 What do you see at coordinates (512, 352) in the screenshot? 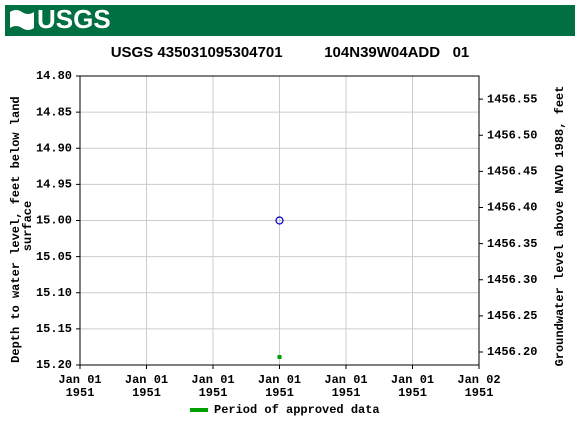
I see `y2-tick-label: 1456.20` at bounding box center [512, 352].